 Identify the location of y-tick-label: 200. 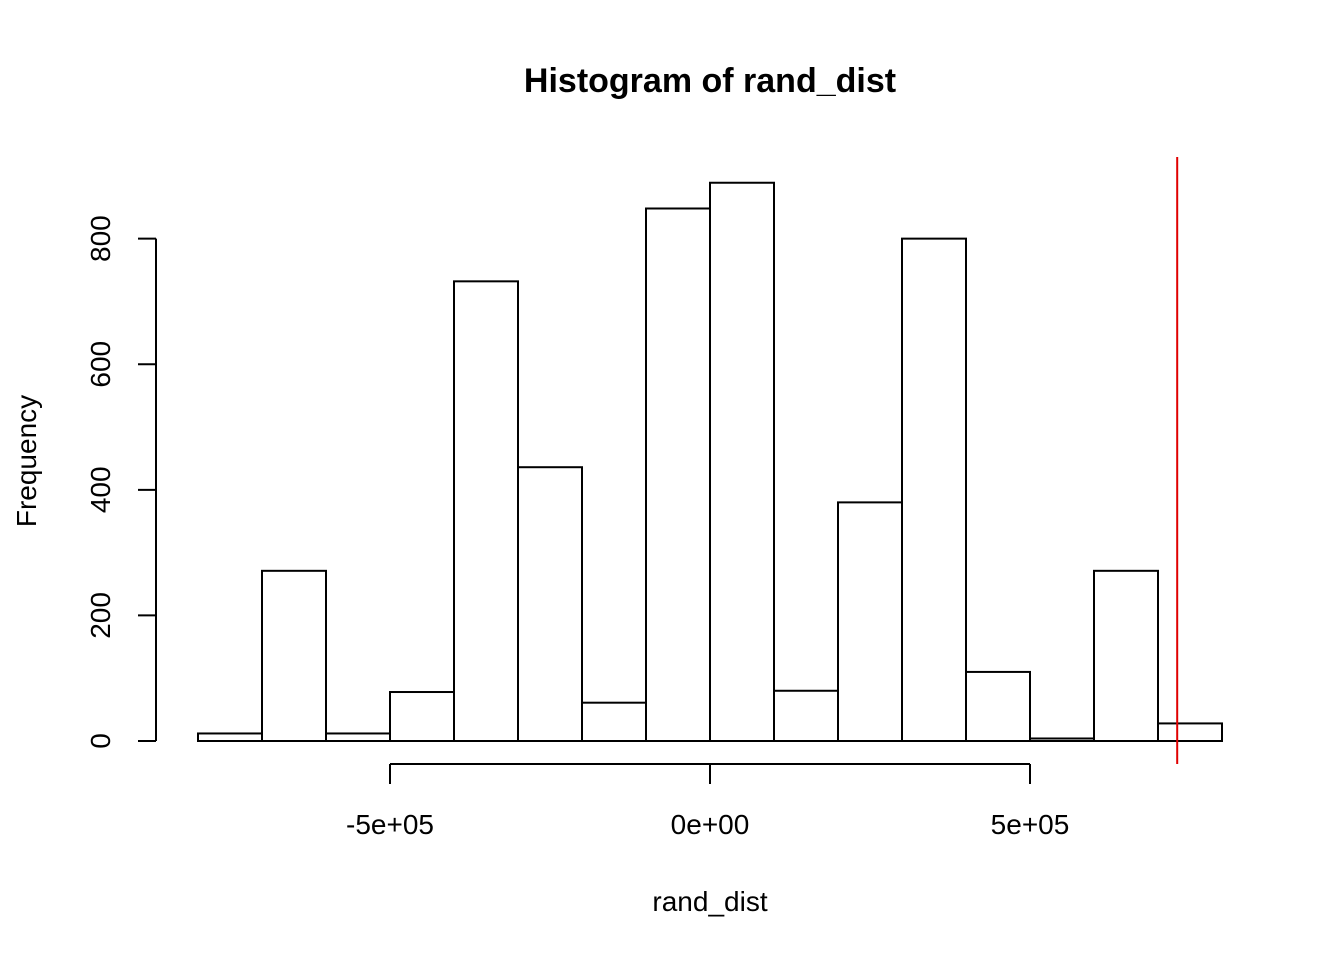
(100, 615).